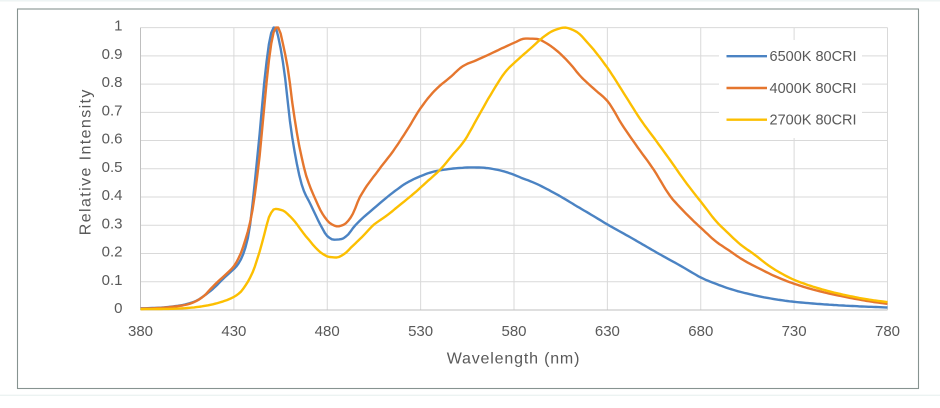 Image resolution: width=940 pixels, height=408 pixels. What do you see at coordinates (112, 252) in the screenshot?
I see `svg-text: 0.2` at bounding box center [112, 252].